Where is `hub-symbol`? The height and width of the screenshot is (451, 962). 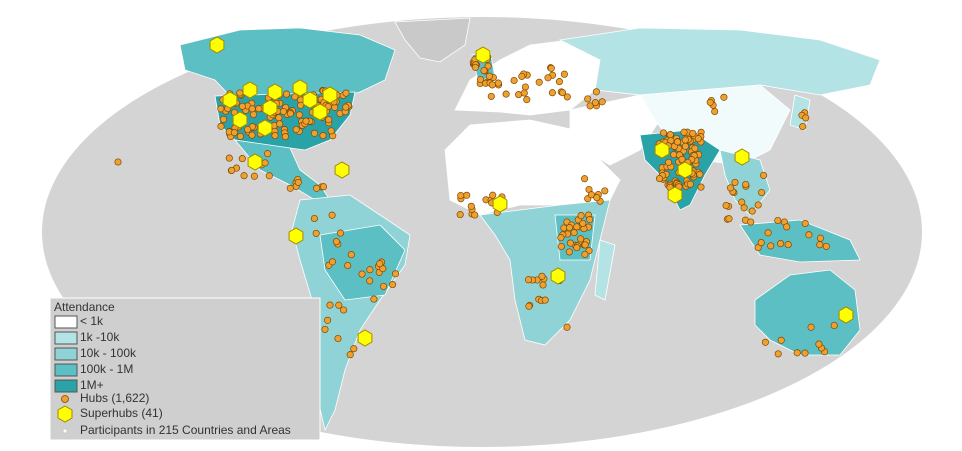 hub-symbol is located at coordinates (65, 399).